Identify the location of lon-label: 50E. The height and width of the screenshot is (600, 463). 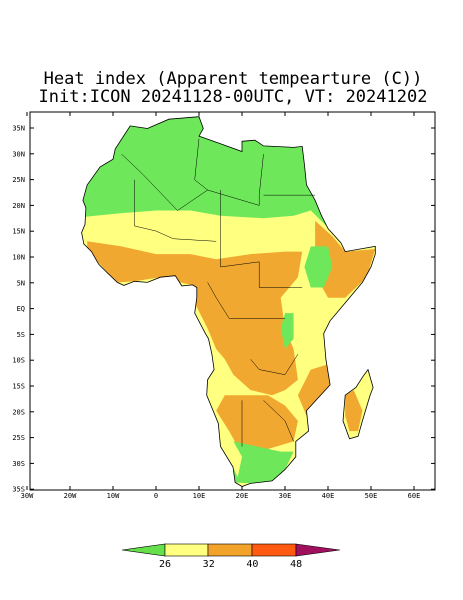
(371, 496).